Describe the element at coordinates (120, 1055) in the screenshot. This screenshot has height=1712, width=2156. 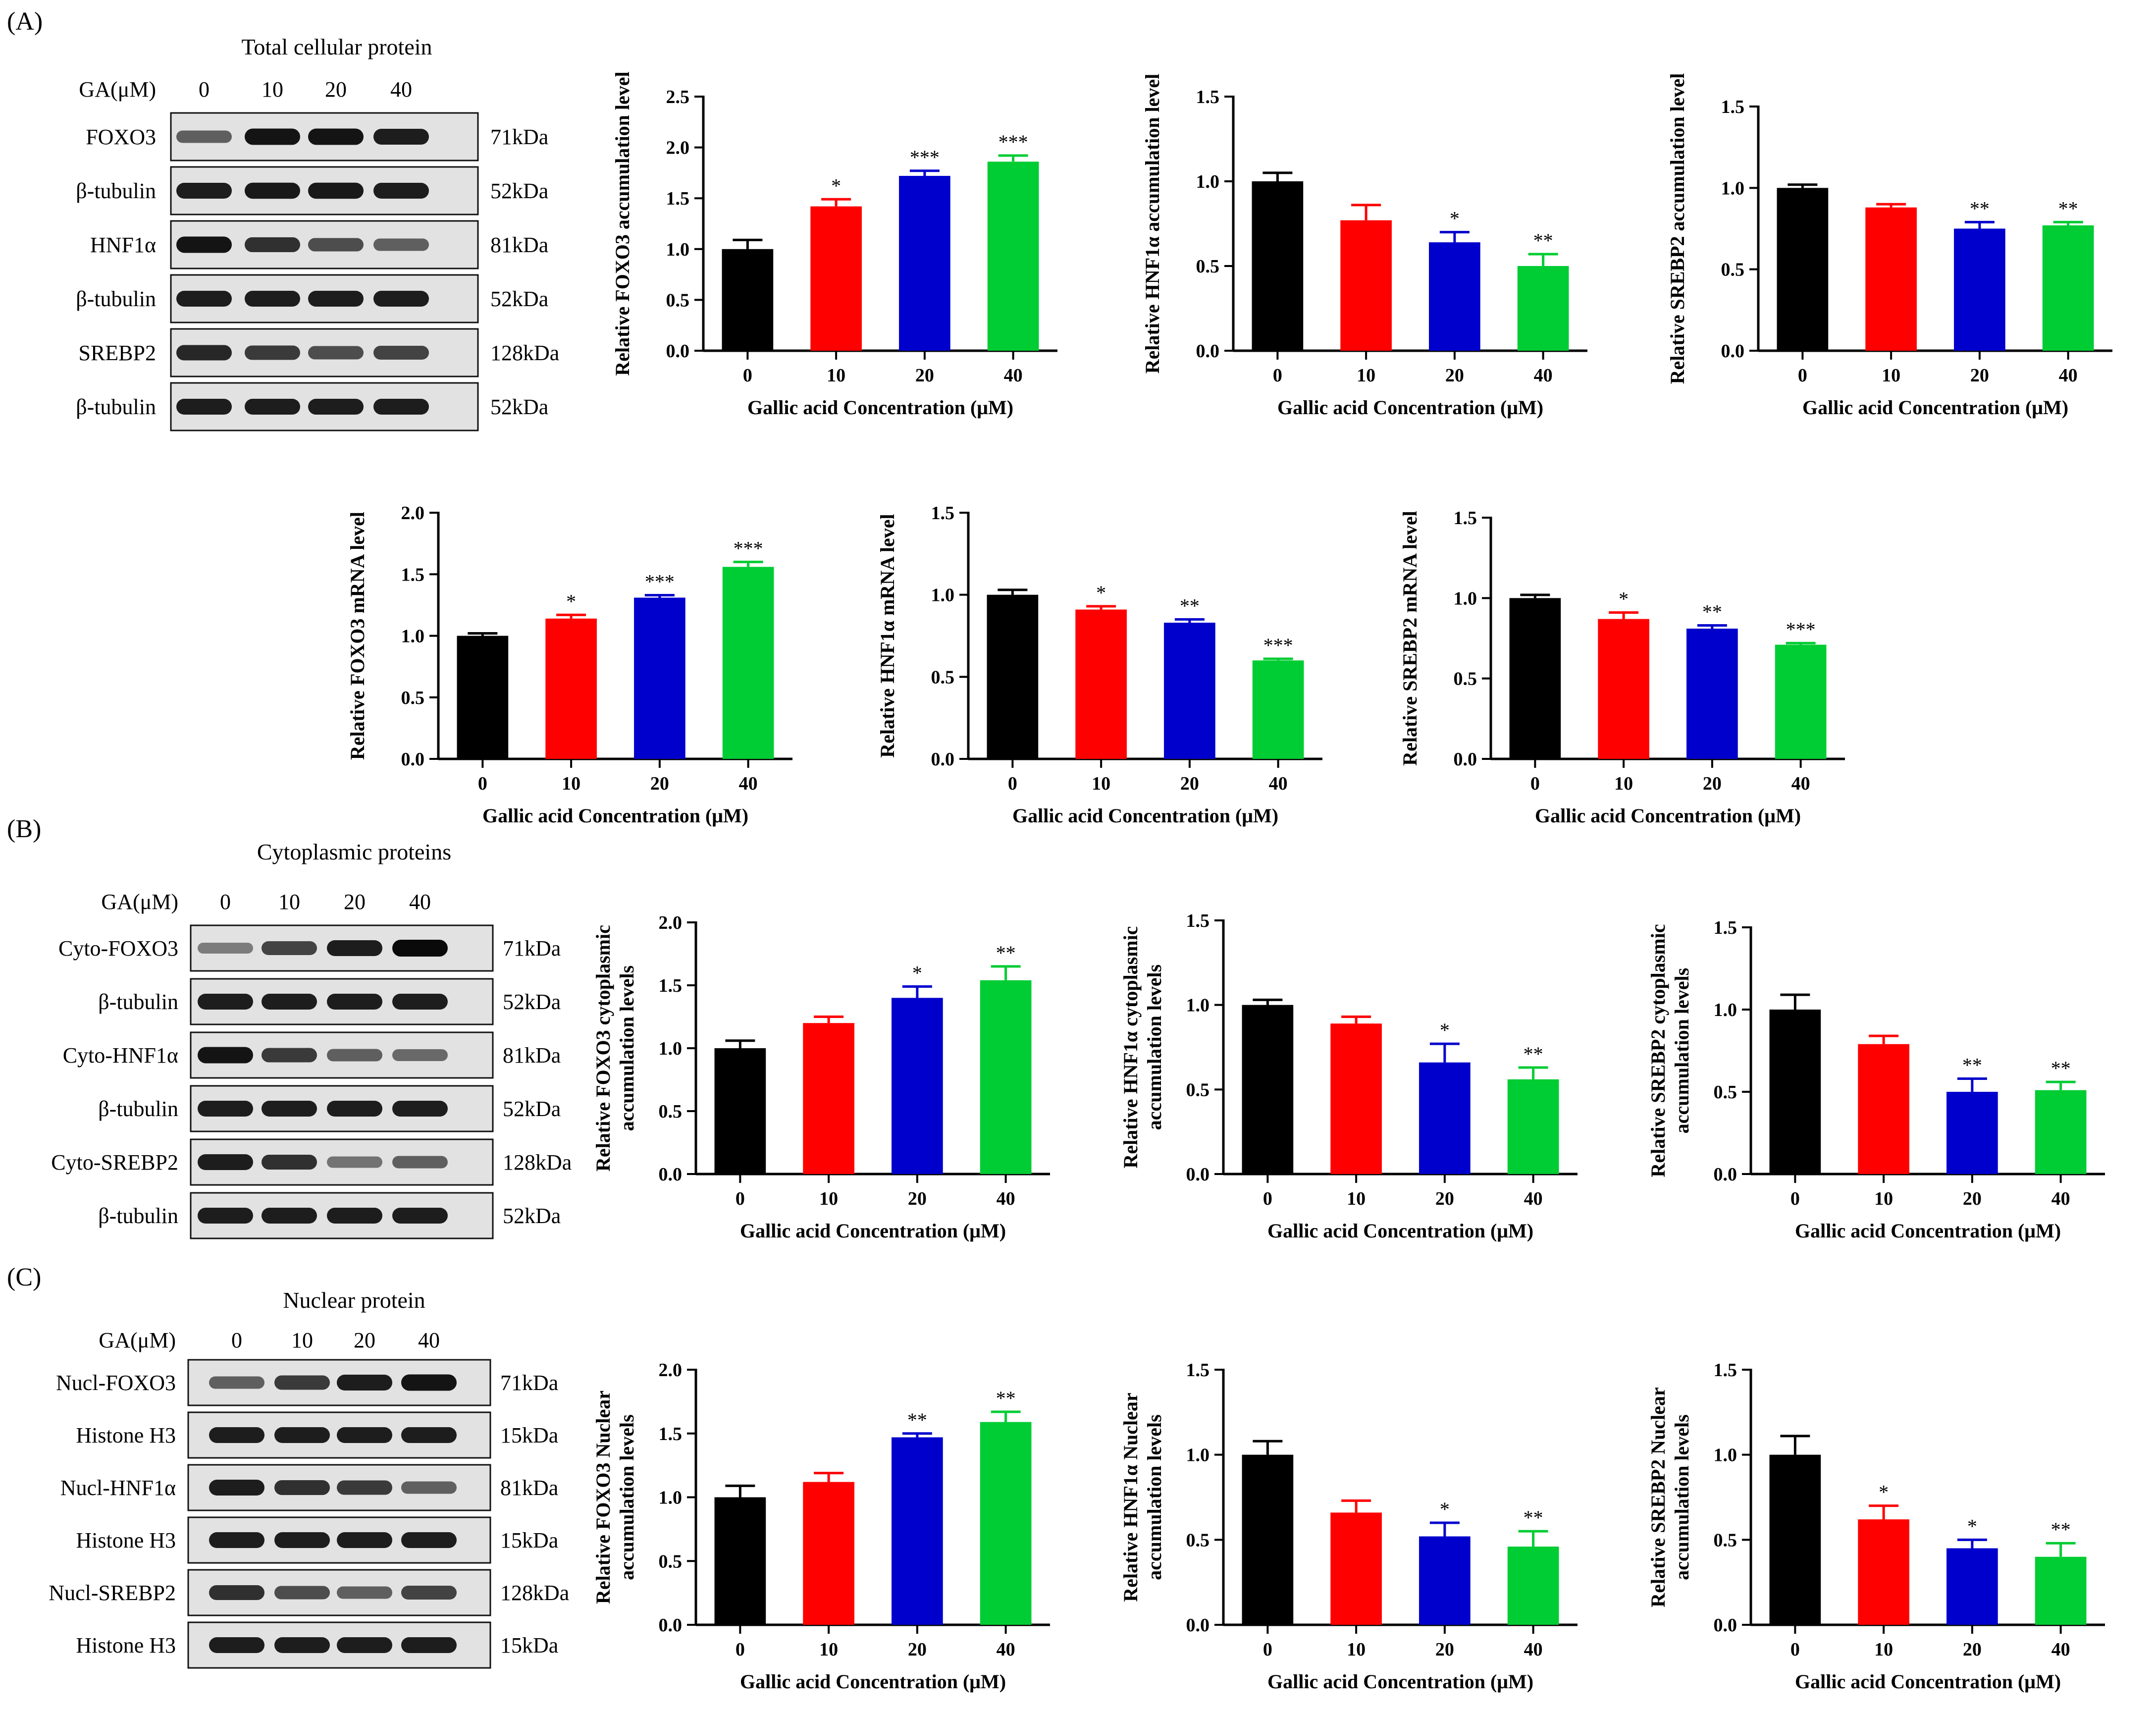
I see `blot-row-label: Cyto-HNF1α` at that location.